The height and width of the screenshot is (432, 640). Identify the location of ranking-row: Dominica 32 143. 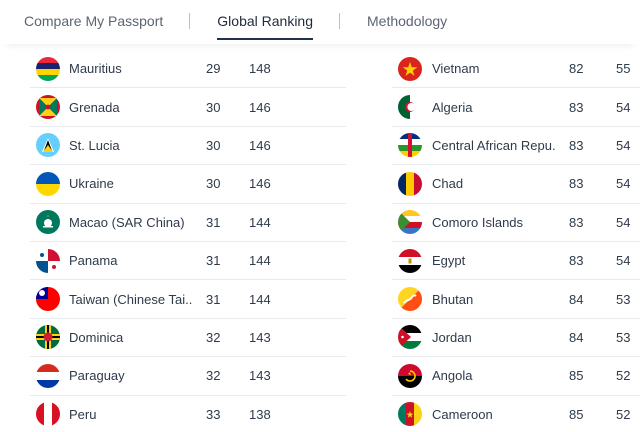
(188, 338).